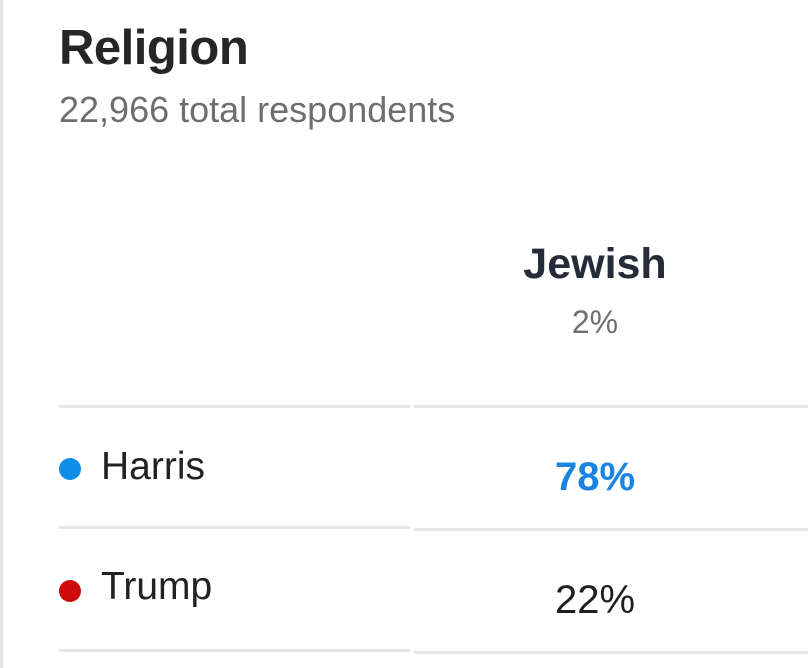 The height and width of the screenshot is (668, 808). I want to click on respondents-count: 22,966 total respondents, so click(257, 109).